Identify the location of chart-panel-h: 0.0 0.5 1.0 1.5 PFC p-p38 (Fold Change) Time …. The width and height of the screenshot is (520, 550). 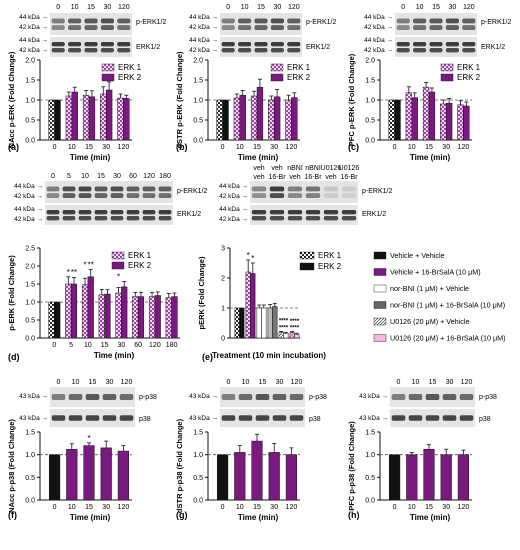
(409, 471).